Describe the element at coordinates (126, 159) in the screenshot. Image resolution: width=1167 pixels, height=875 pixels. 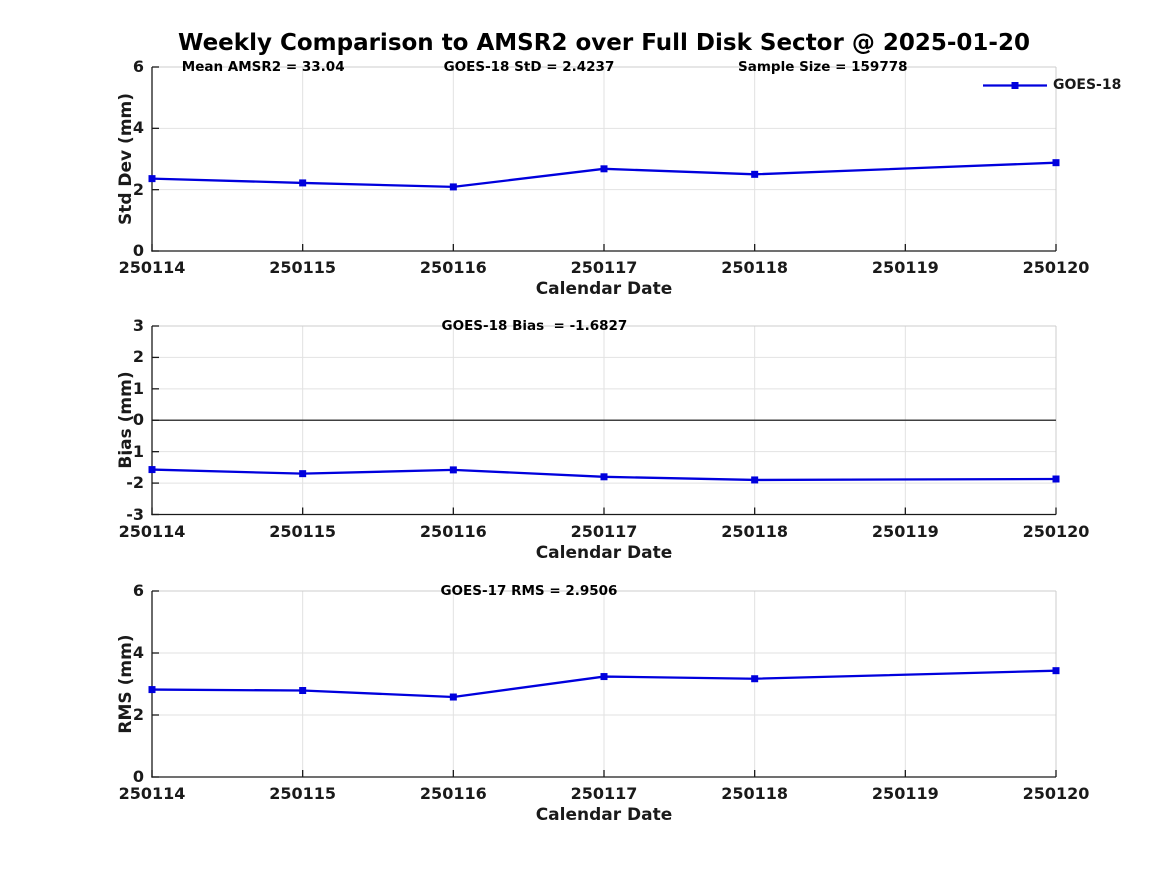
I see `y-axis-label: Std Dev (mm)` at that location.